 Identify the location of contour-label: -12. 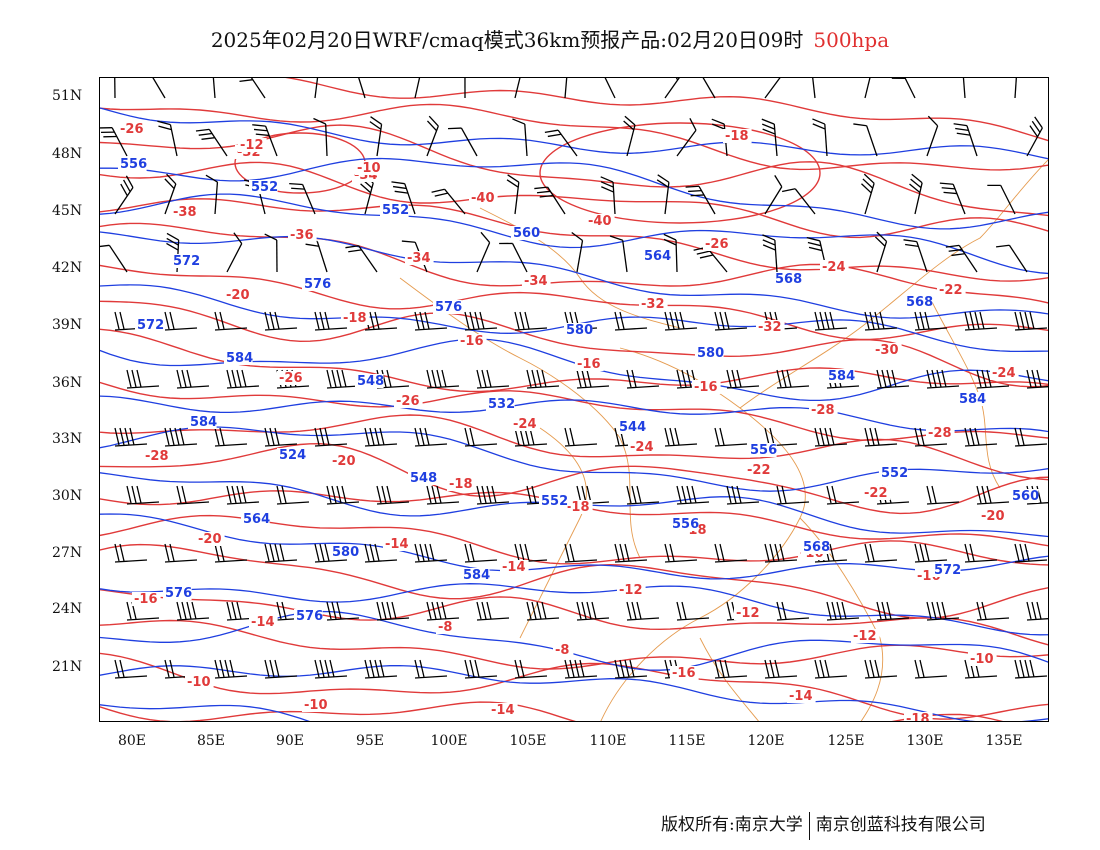
(631, 590).